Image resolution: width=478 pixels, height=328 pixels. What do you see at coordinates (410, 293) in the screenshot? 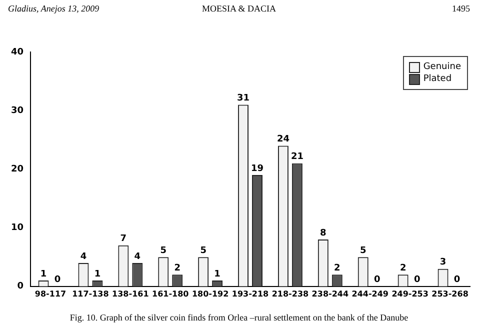
I see `x-tick-label: 249-253` at bounding box center [410, 293].